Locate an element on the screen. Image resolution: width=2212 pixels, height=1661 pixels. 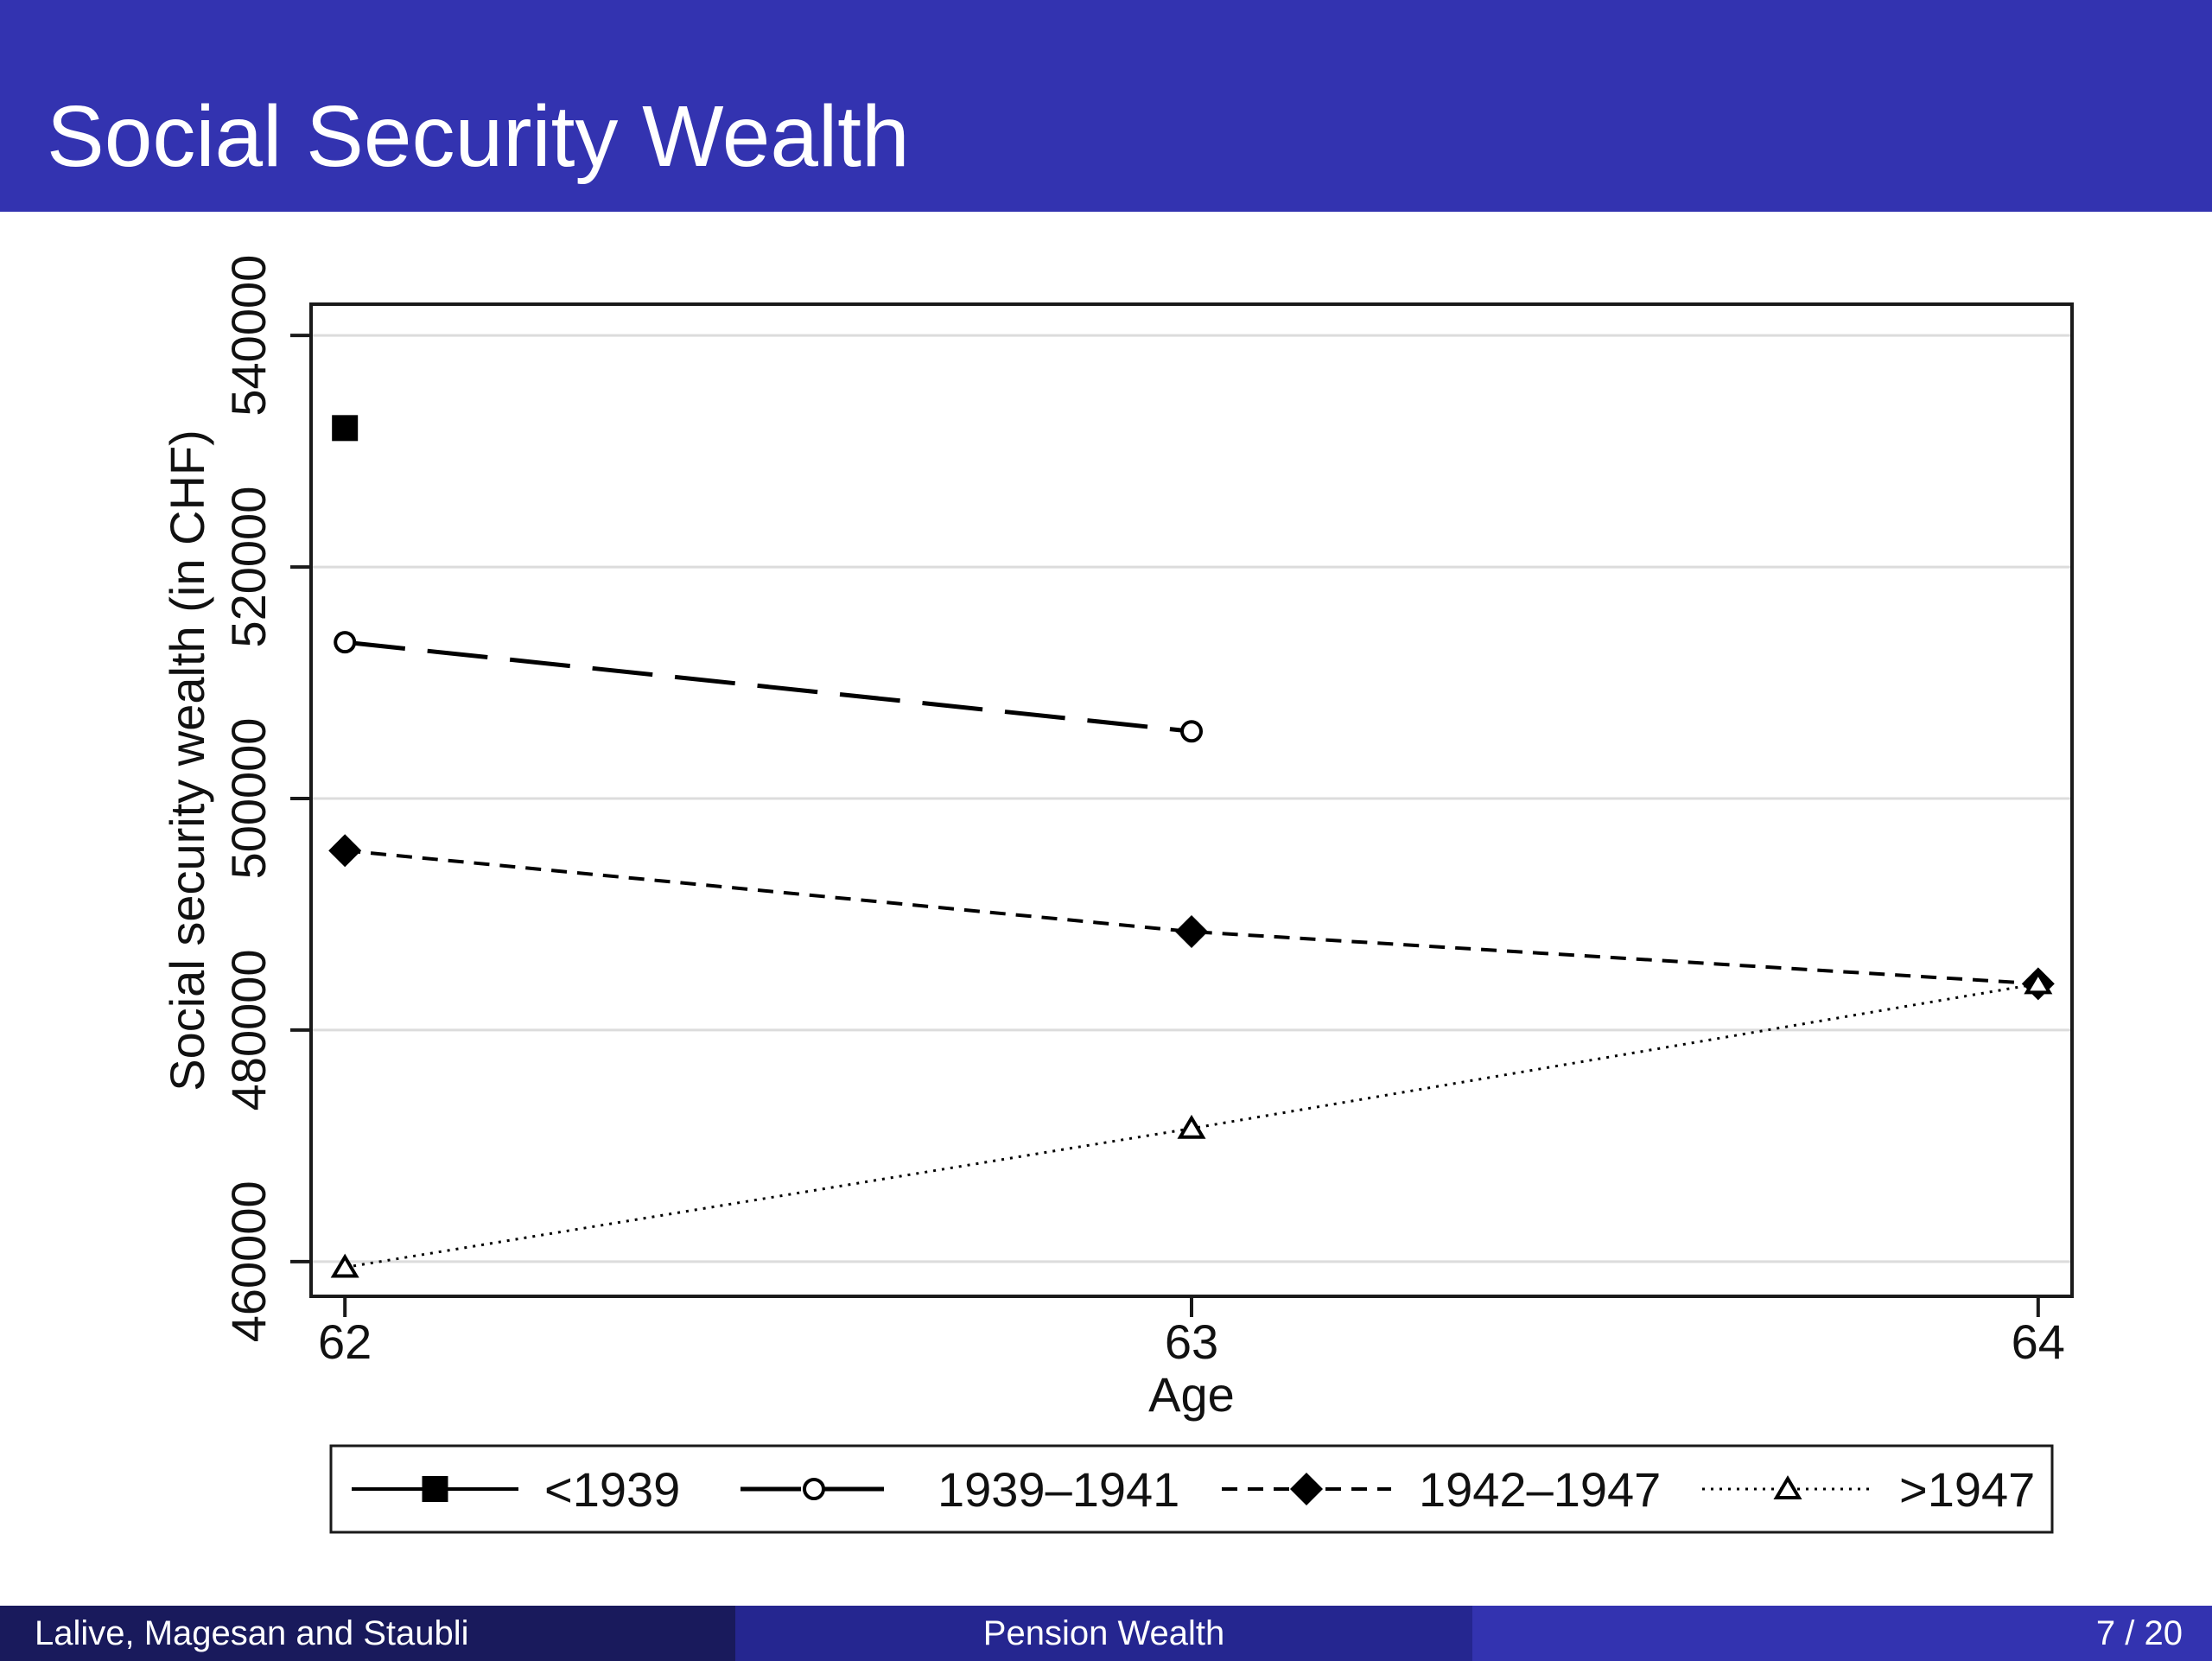
legend-item-1: 1939–1941 is located at coordinates (960, 1489).